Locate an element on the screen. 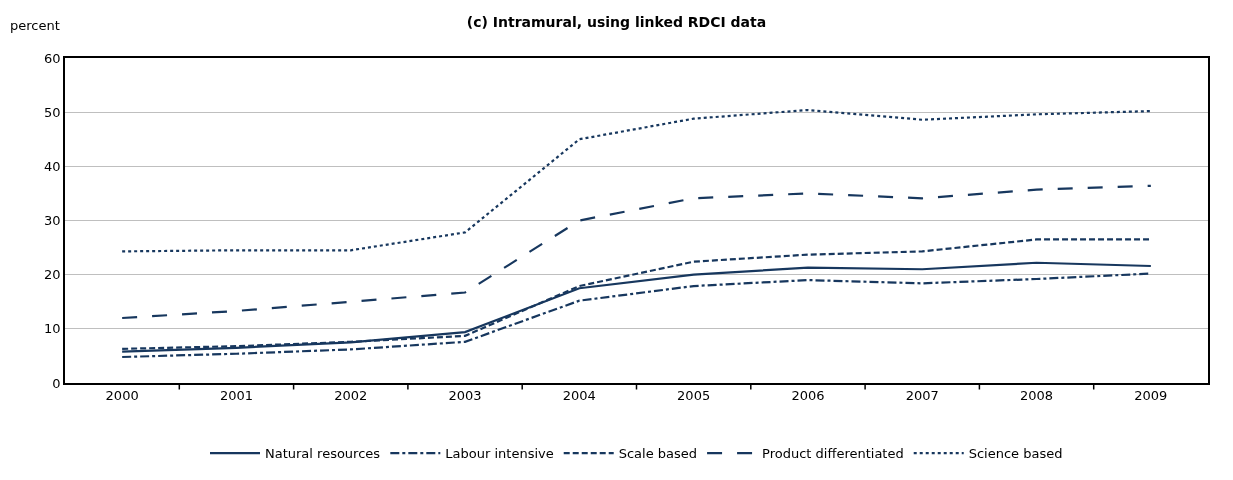  x-tick-label: 2007 is located at coordinates (922, 396).